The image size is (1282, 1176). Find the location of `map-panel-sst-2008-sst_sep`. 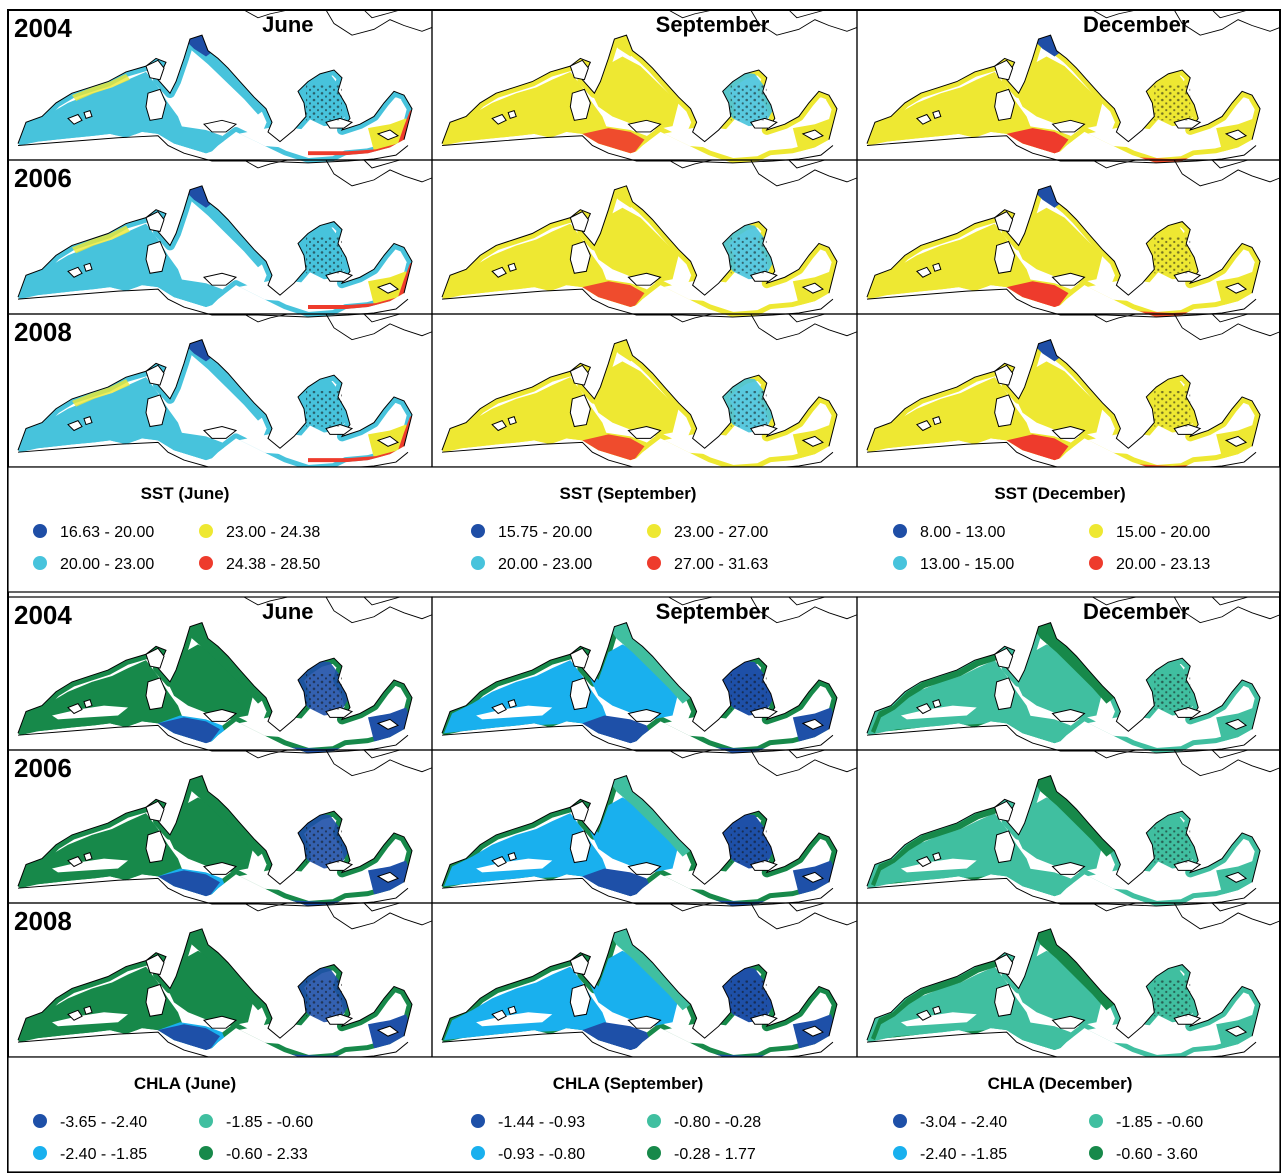

map-panel-sst-2008-sst_sep is located at coordinates (649, 392).